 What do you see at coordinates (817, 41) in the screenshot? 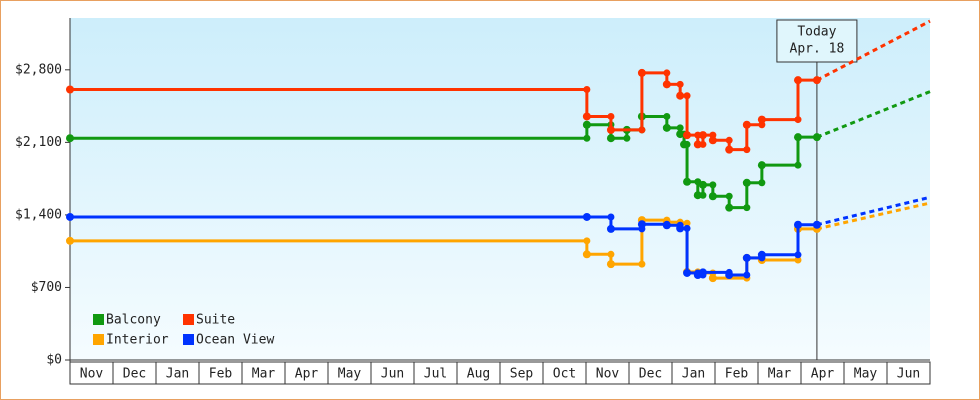
I see `today-box` at bounding box center [817, 41].